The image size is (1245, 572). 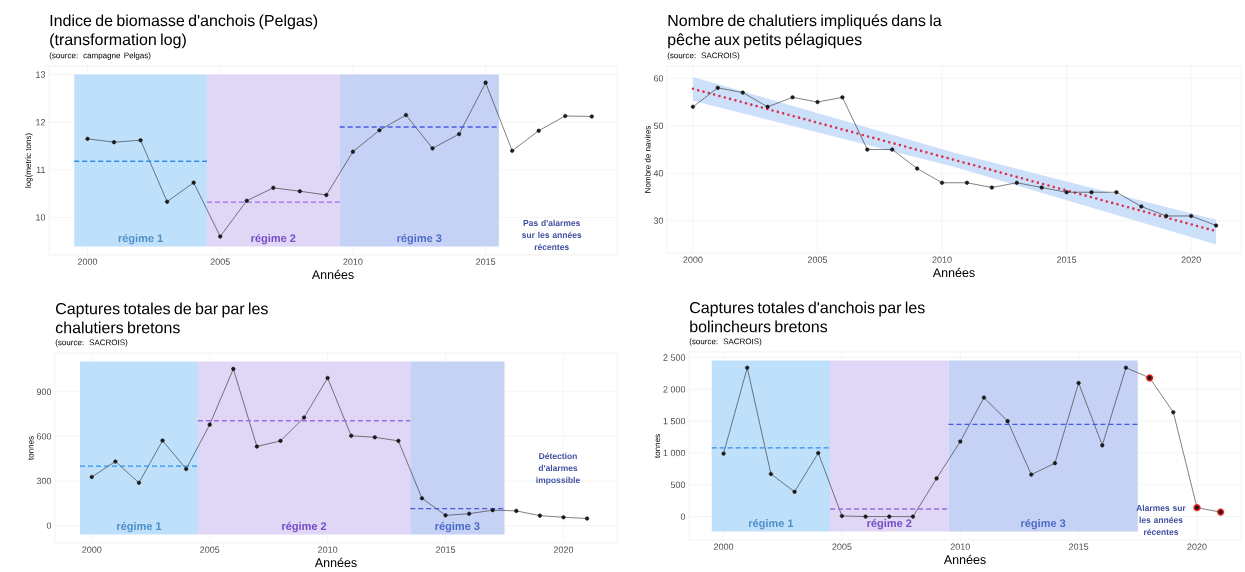 What do you see at coordinates (184, 31) in the screenshot?
I see `chart-title: Indice de biomasse d'anchois (Pelgas) (transformation log)` at bounding box center [184, 31].